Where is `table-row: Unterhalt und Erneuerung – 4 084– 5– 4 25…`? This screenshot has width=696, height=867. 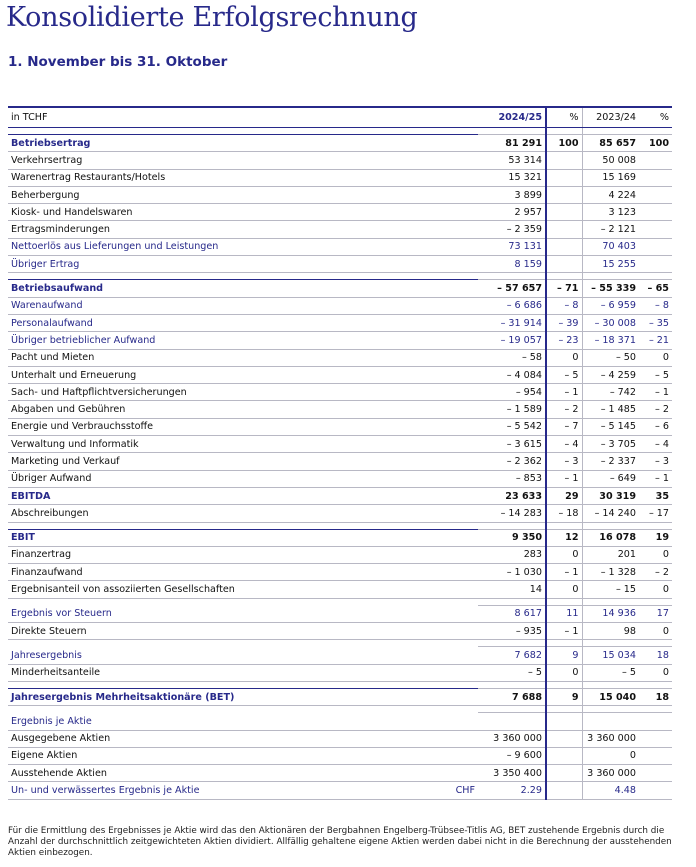
table-row: Unterhalt und Erneuerung – 4 084– 5– 4 25… is located at coordinates (340, 375).